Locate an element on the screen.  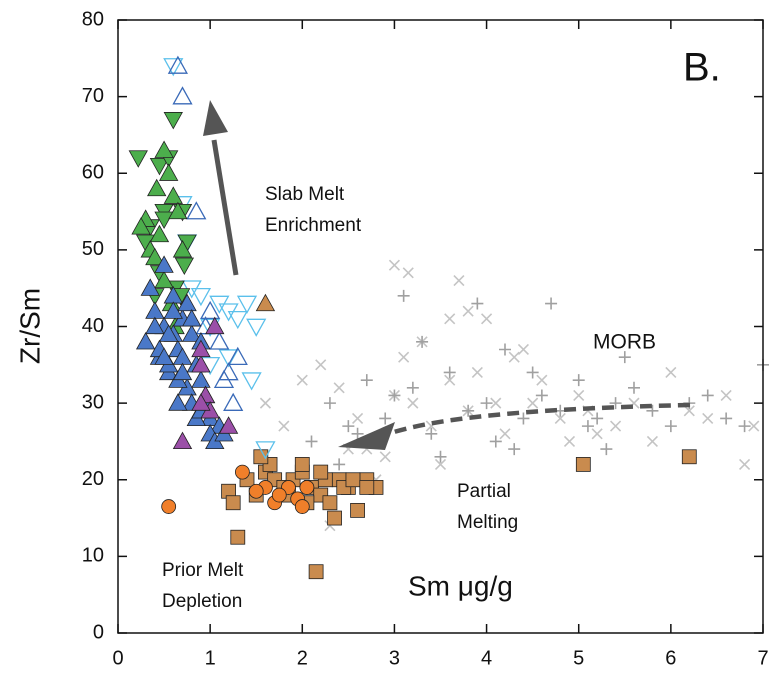
dashed-arrow is located at coordinates (537, 420).